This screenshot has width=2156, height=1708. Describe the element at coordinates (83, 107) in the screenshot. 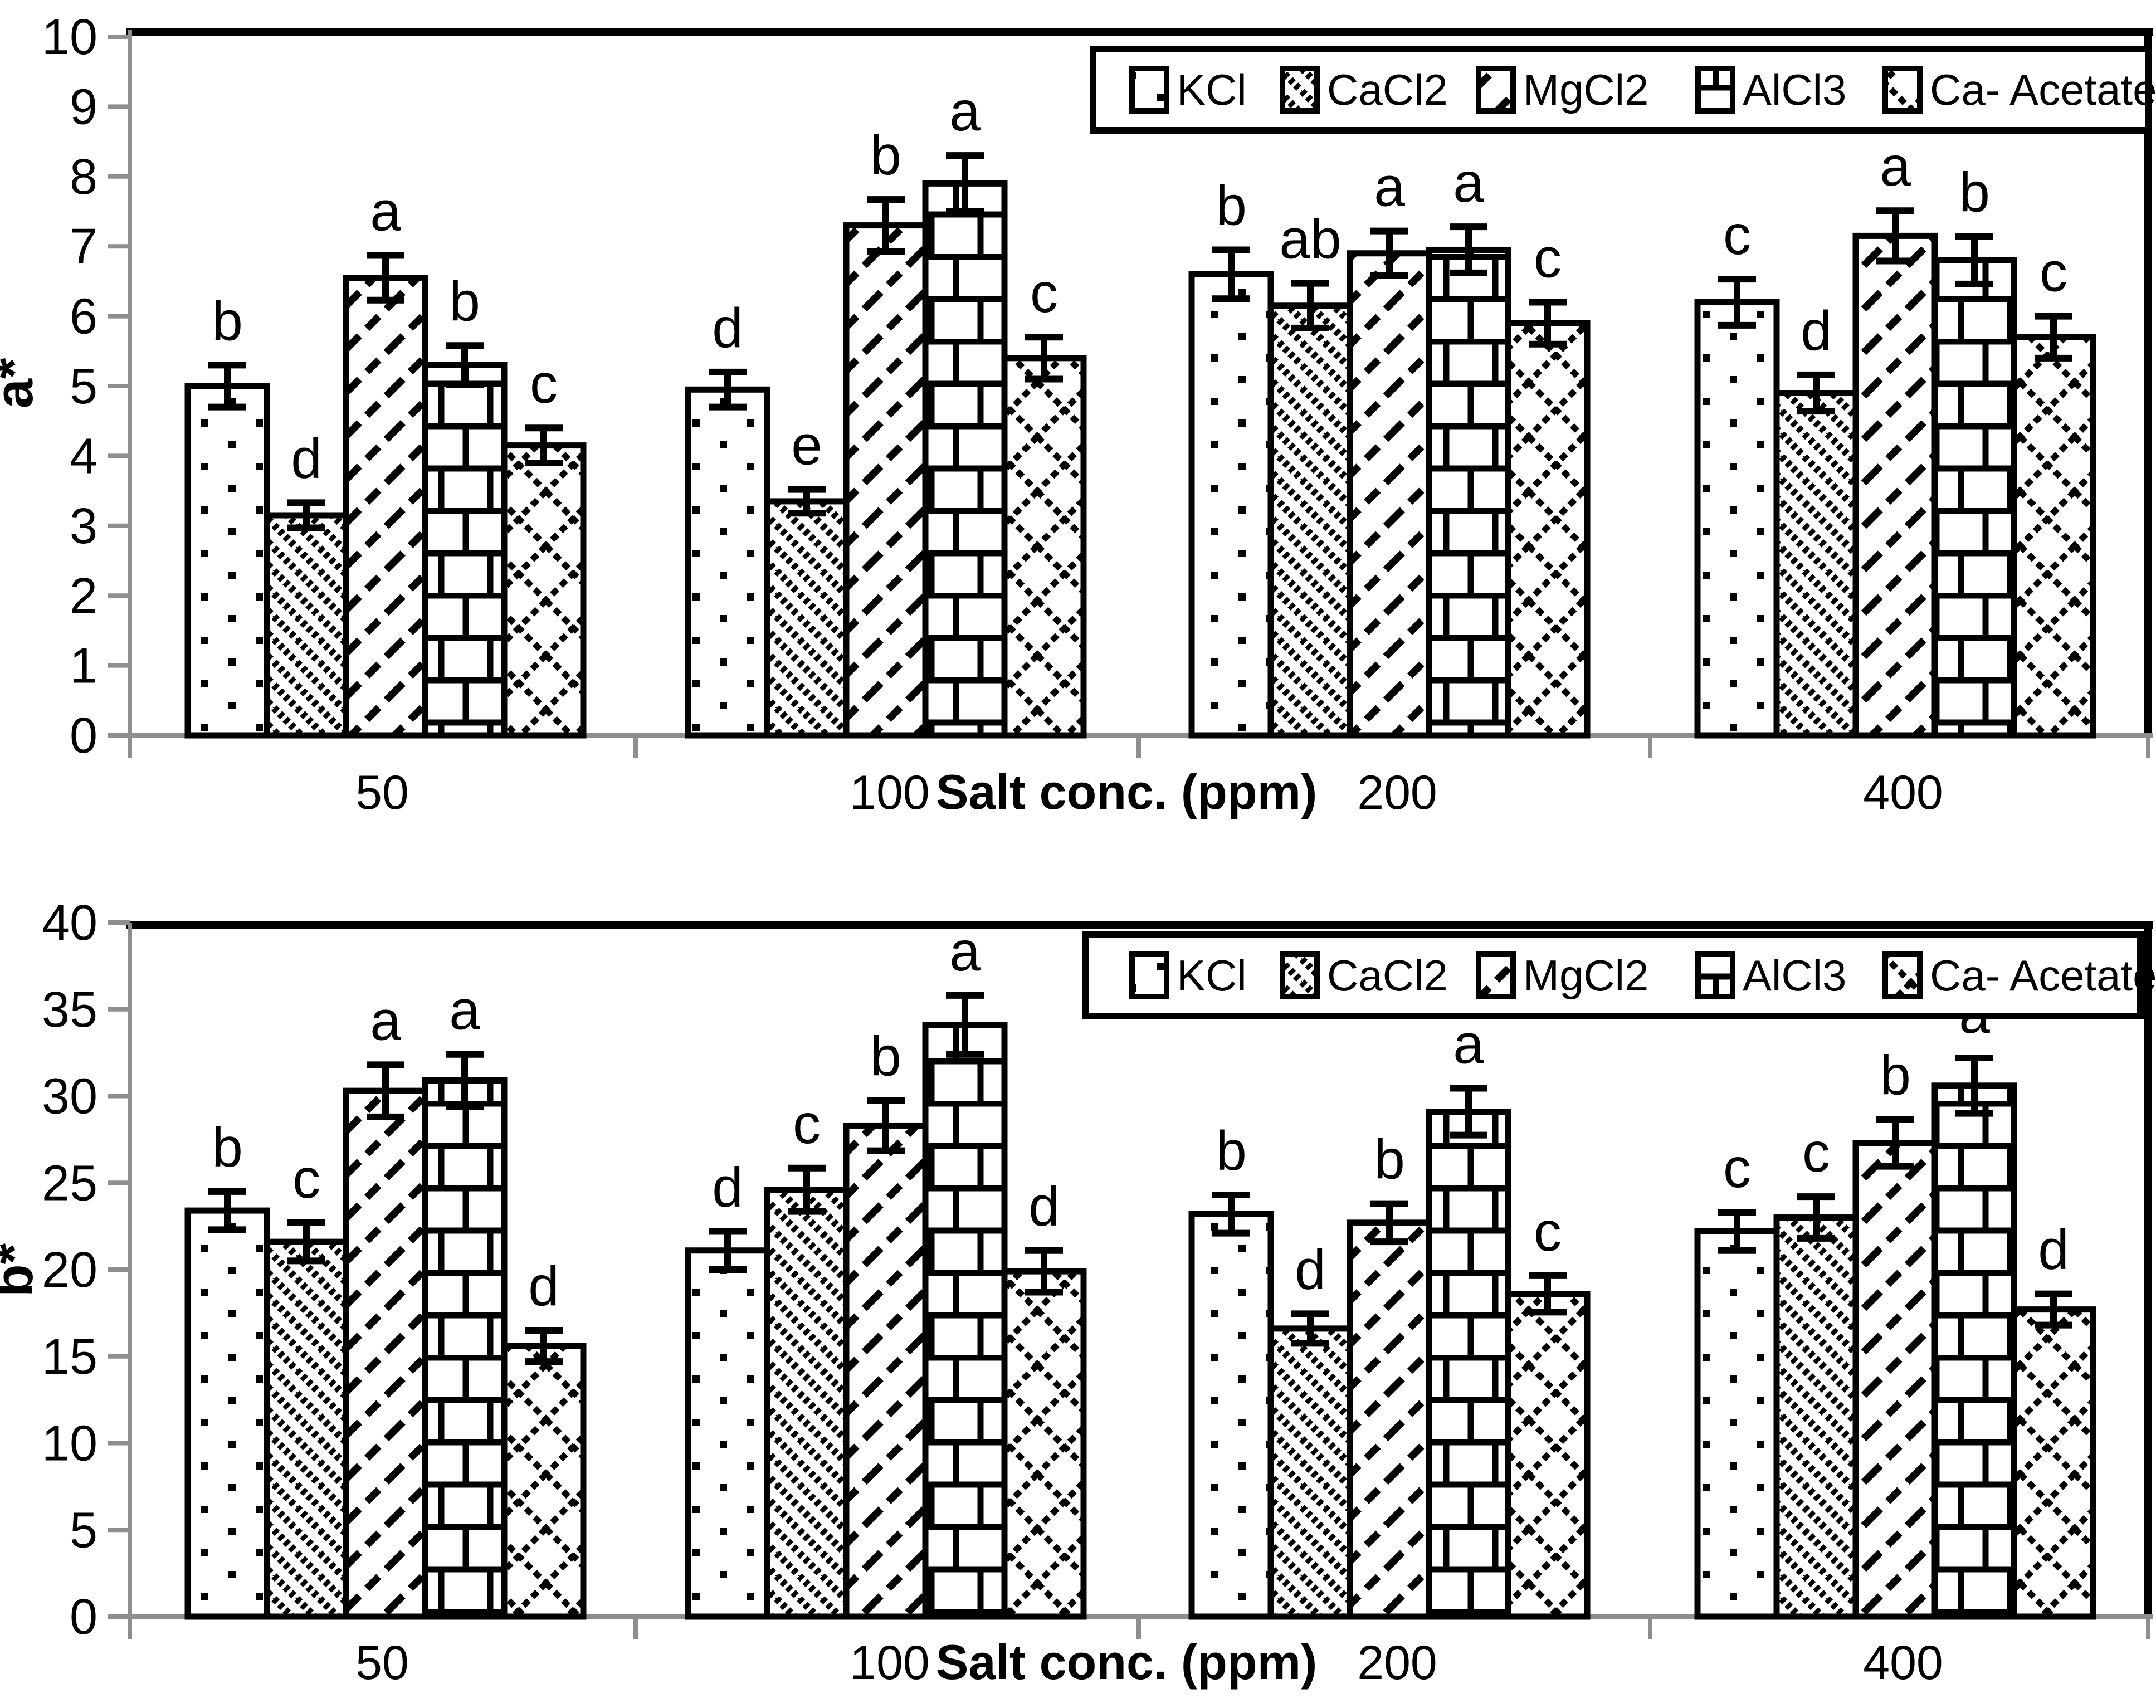

I see `y-tick-label: 9` at that location.